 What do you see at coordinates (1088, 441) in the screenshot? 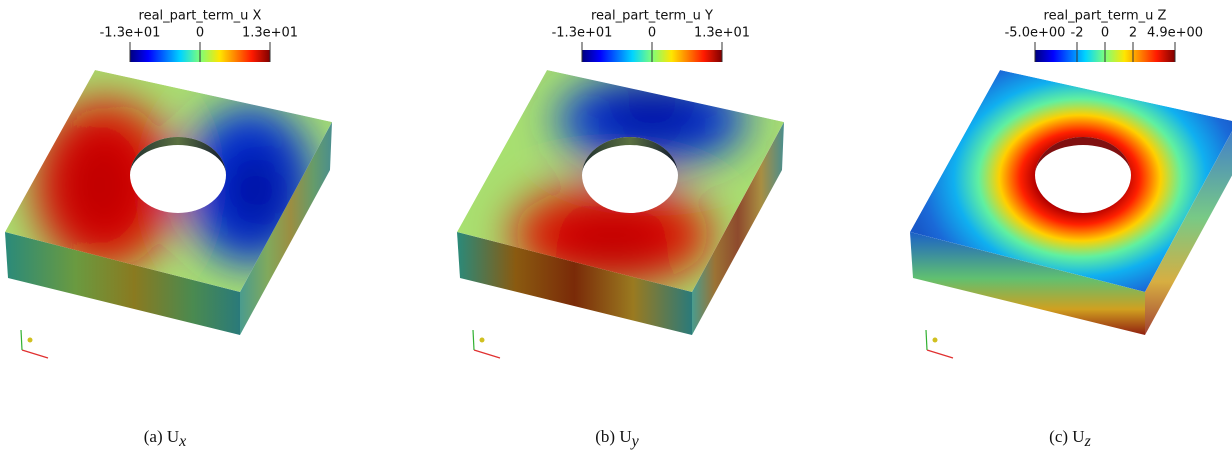
I see `caption-subscript: z` at bounding box center [1088, 441].